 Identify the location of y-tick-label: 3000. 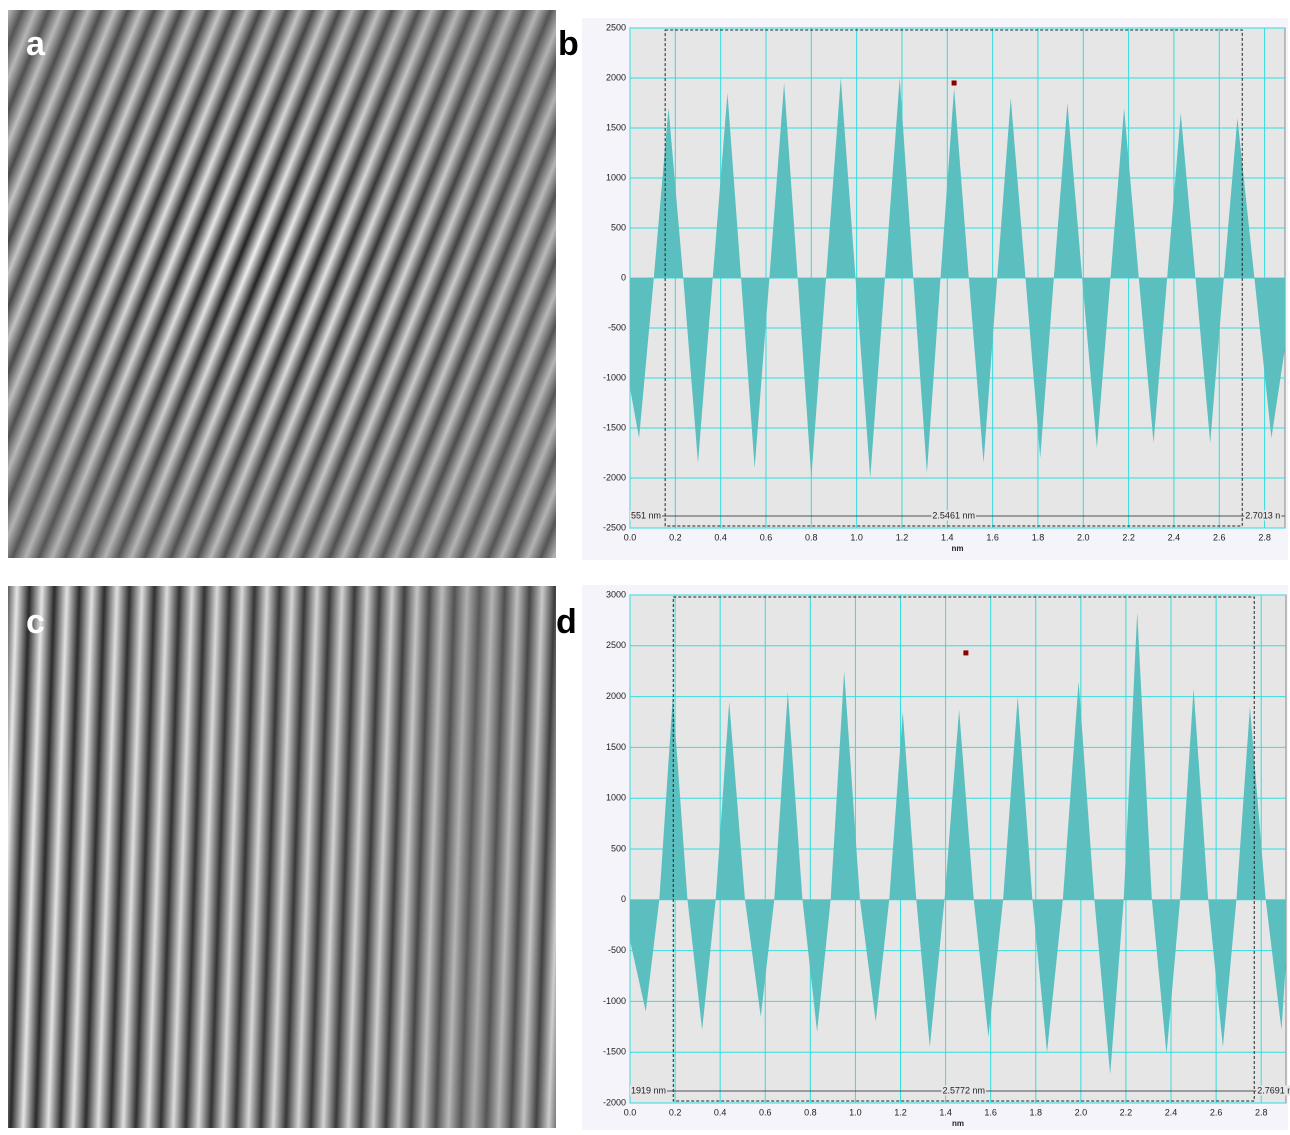
(616, 594).